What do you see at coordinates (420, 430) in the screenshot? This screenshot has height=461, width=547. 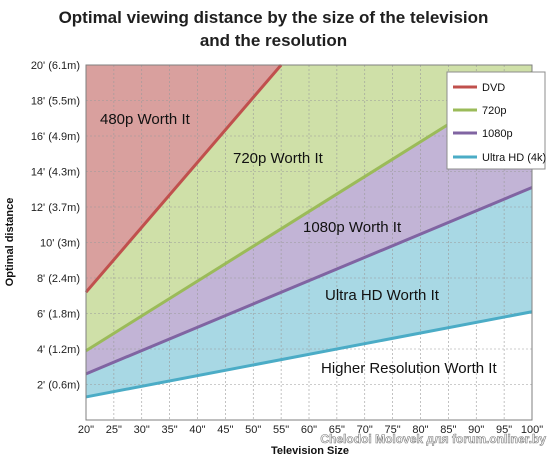 I see `x-tick-label: 80"` at bounding box center [420, 430].